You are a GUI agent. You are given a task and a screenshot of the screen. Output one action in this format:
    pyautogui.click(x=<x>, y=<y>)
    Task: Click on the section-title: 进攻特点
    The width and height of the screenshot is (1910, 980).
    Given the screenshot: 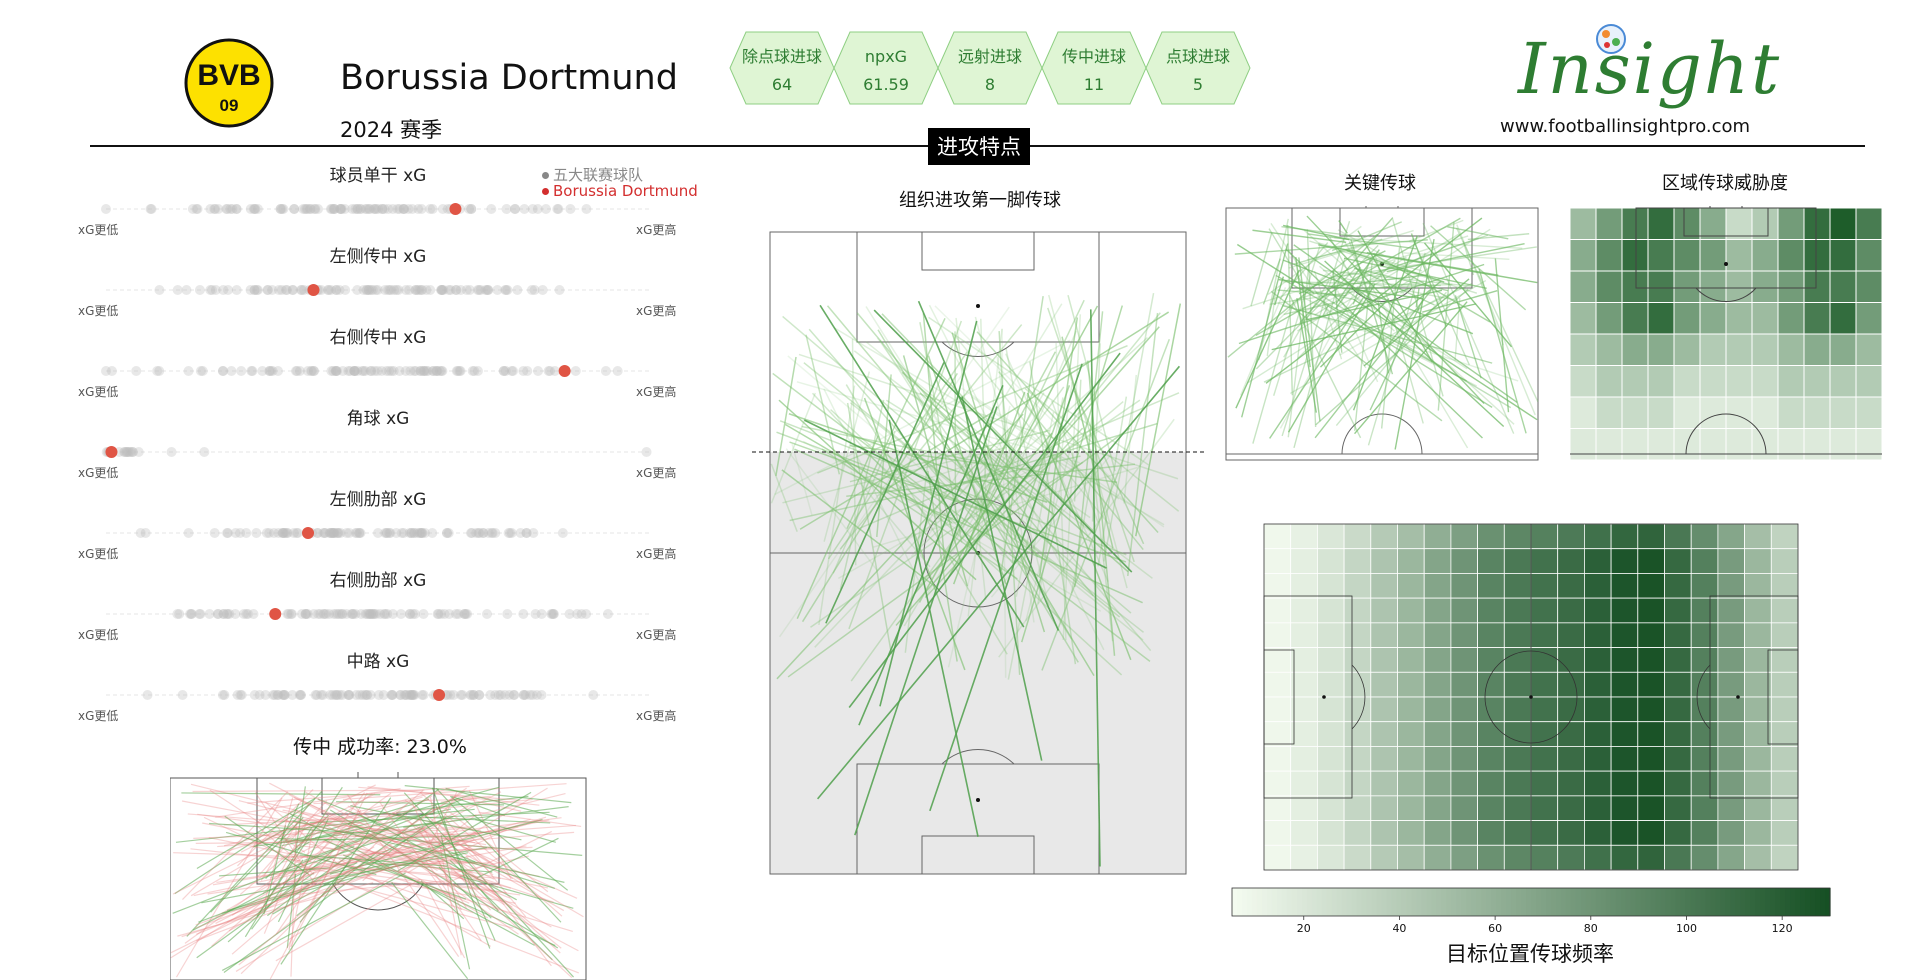 What is the action you would take?
    pyautogui.click(x=979, y=146)
    